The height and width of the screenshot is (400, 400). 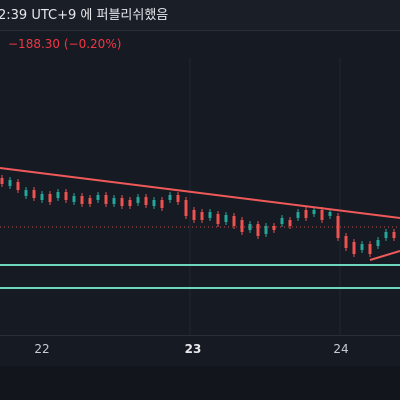 I want to click on x-tick-label: 24, so click(x=340, y=349).